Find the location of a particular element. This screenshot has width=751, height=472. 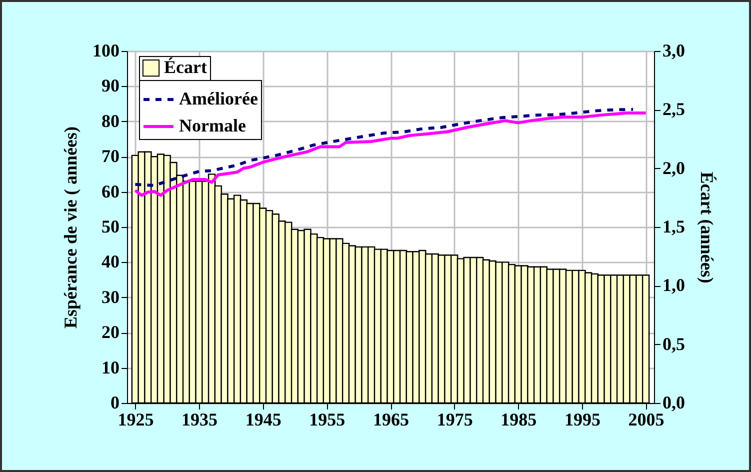

x-tick-label: 1975 is located at coordinates (454, 420).